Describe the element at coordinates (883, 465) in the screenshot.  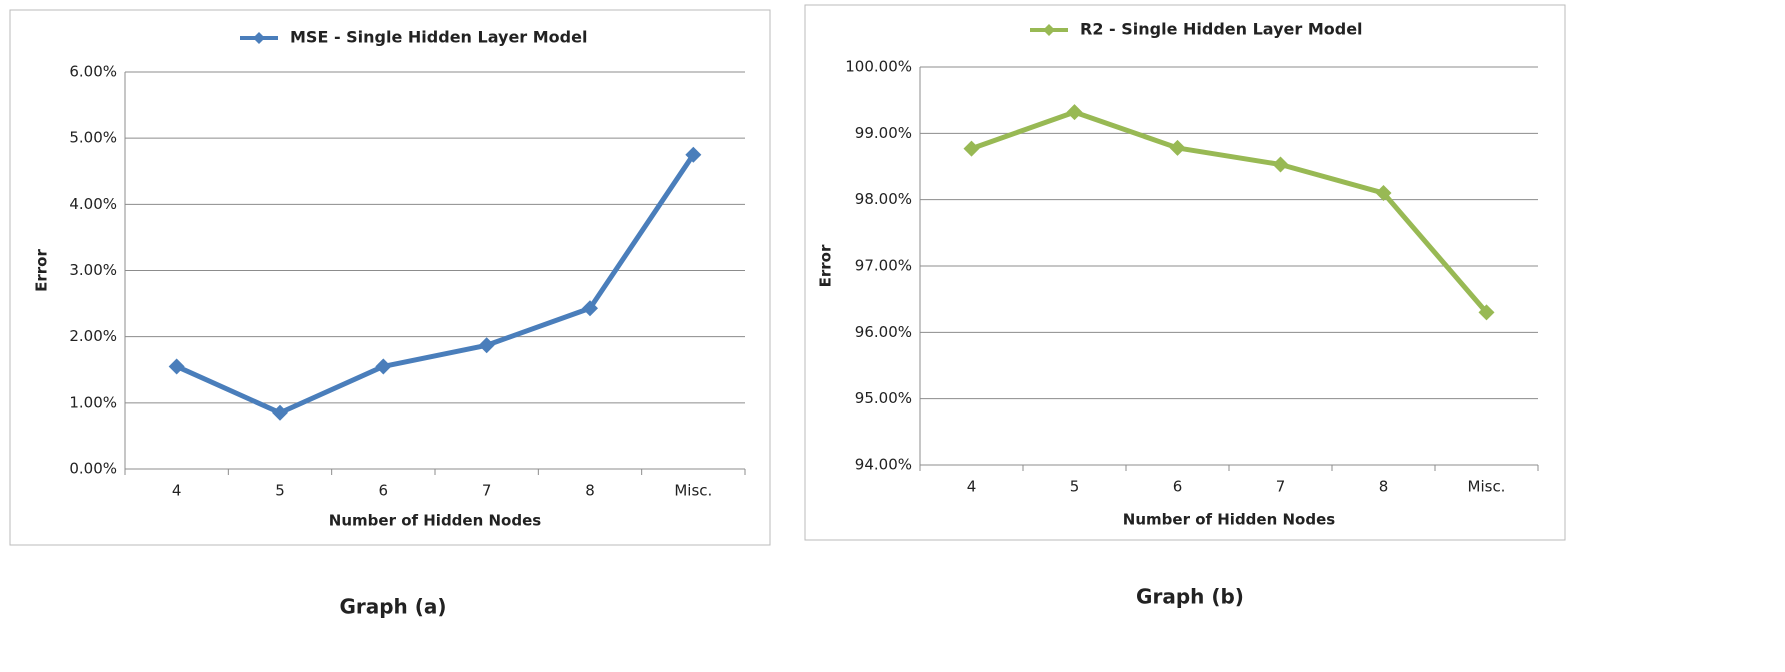
I see `y-tick-label: 94.00%` at that location.